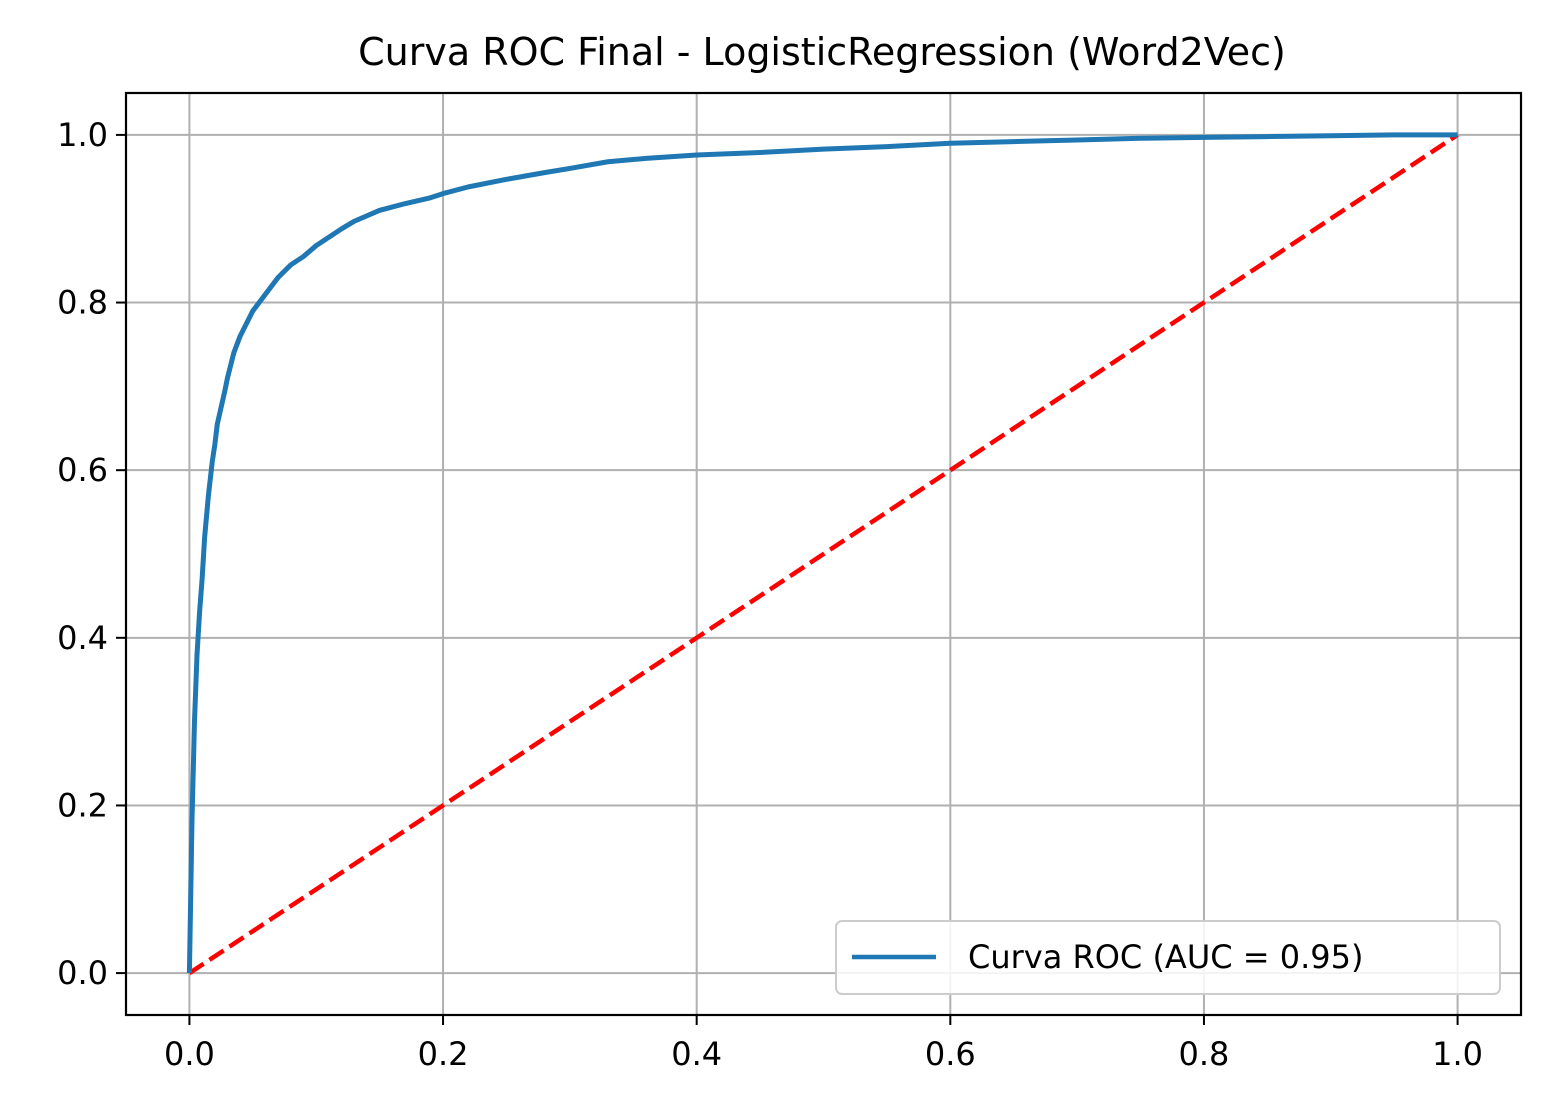 The image size is (1550, 1118). I want to click on y-tick-label-0: 0.0, so click(82, 973).